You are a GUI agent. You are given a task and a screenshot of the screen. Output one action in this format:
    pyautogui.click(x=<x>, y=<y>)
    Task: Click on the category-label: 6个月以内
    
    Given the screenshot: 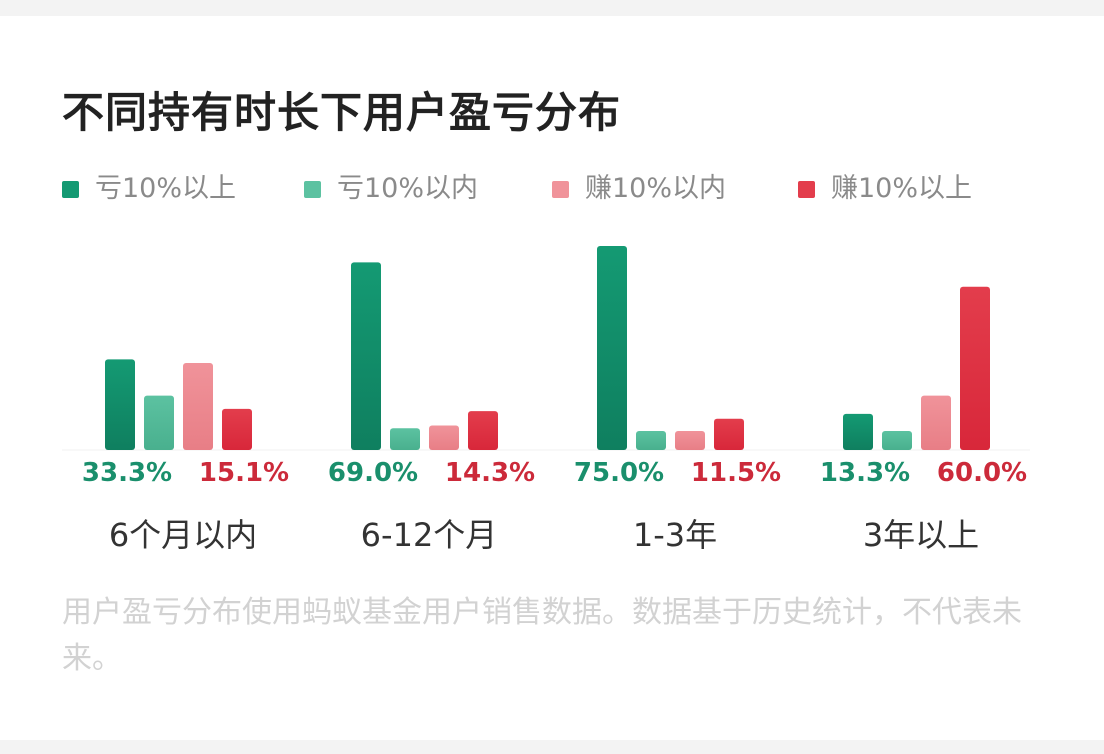 What is the action you would take?
    pyautogui.click(x=183, y=535)
    